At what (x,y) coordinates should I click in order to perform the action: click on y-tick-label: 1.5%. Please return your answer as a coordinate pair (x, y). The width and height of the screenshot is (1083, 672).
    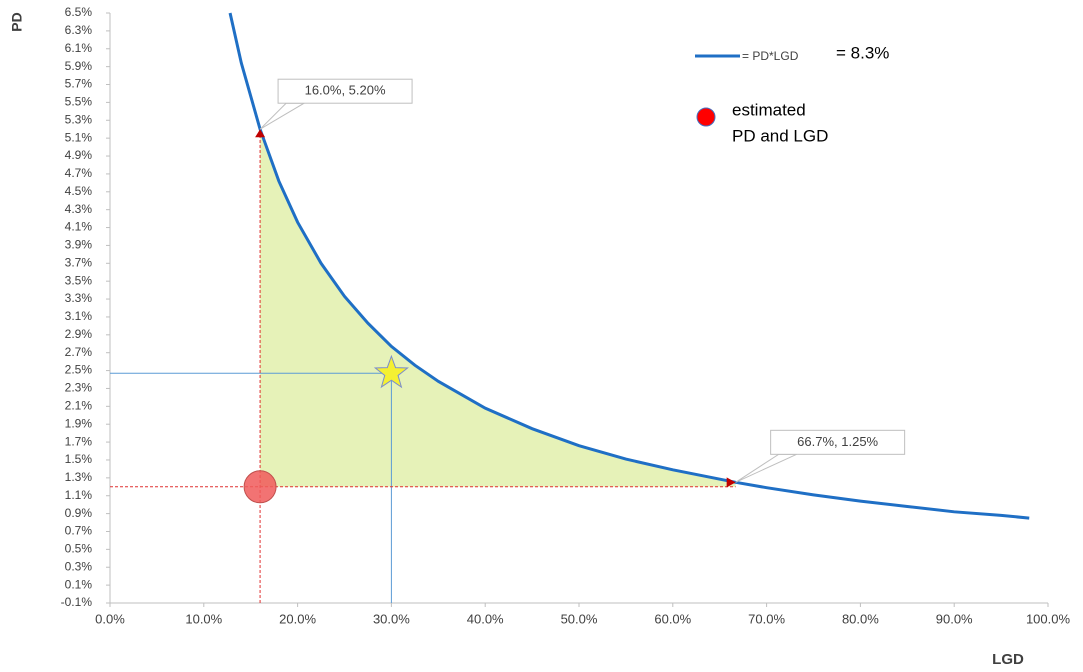
    Looking at the image, I should click on (79, 459).